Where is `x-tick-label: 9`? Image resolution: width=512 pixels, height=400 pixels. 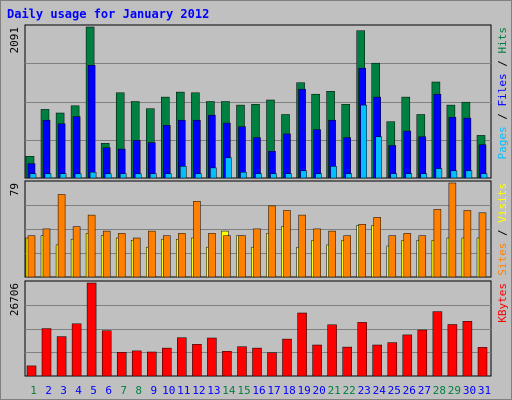 x-tick-label: 9 is located at coordinates (153, 390).